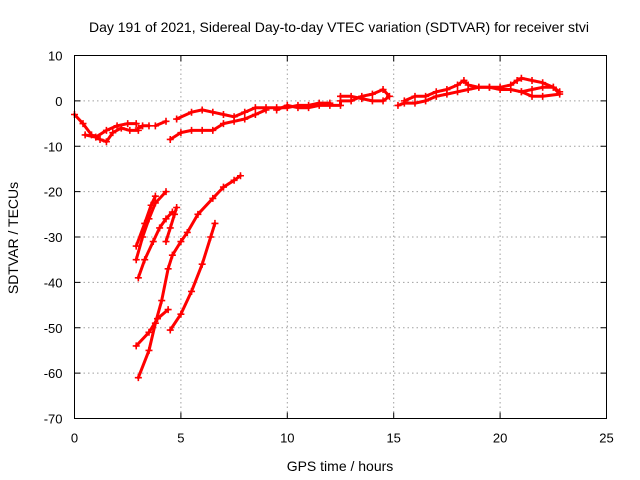  Describe the element at coordinates (287, 438) in the screenshot. I see `x-tick-label: 10` at that location.